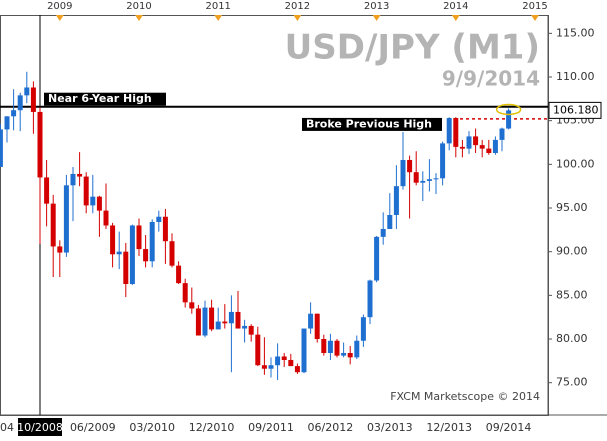  Describe the element at coordinates (455, 6) in the screenshot. I see `year-label: 2014` at that location.